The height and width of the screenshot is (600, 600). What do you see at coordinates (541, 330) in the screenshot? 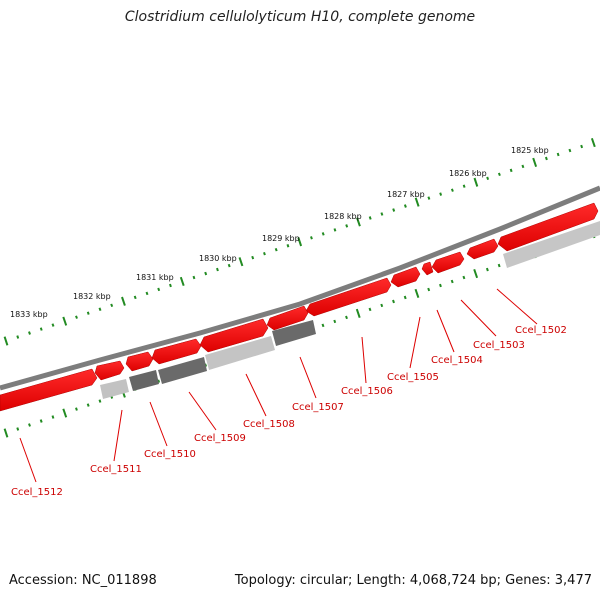
I see `gene-label-ccel-1502: Ccel_1502` at bounding box center [541, 330].